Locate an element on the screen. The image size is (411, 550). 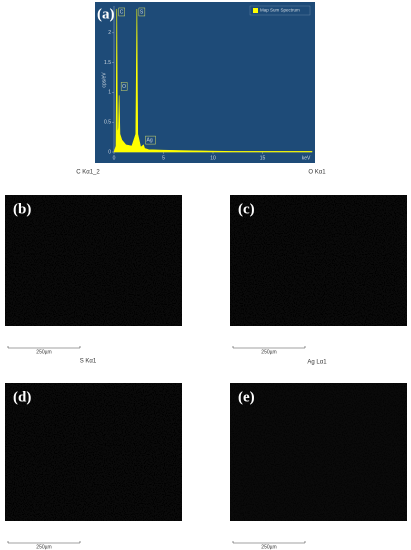
element-label: O Kα1 is located at coordinates (317, 173).